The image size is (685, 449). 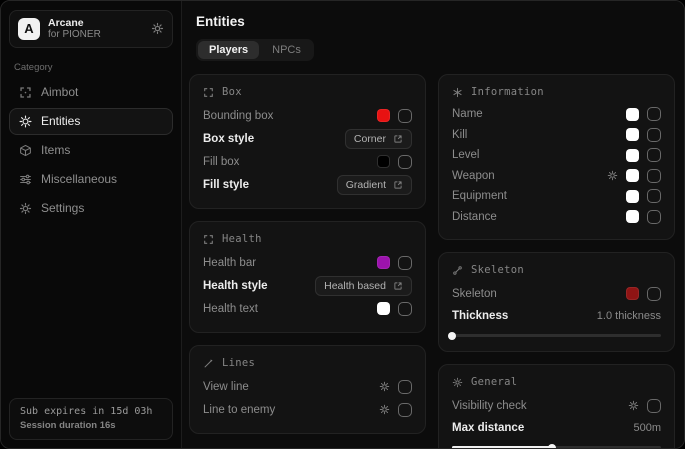 I want to click on miscellaneous-sliders-icon, so click(x=25, y=179).